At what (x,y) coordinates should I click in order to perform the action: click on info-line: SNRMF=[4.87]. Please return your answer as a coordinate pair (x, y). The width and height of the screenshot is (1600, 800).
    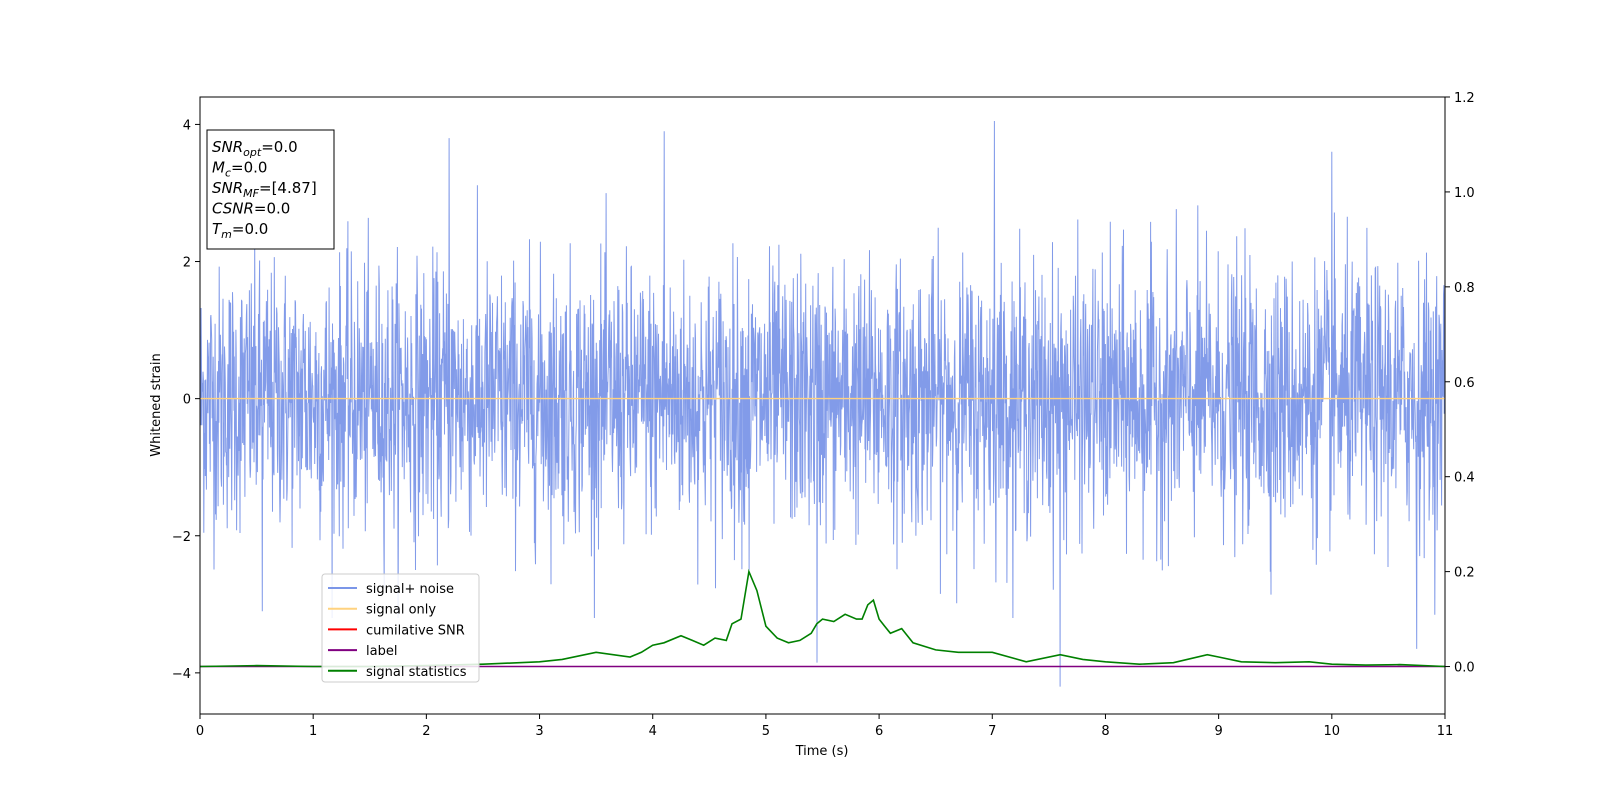
    Looking at the image, I should click on (264, 189).